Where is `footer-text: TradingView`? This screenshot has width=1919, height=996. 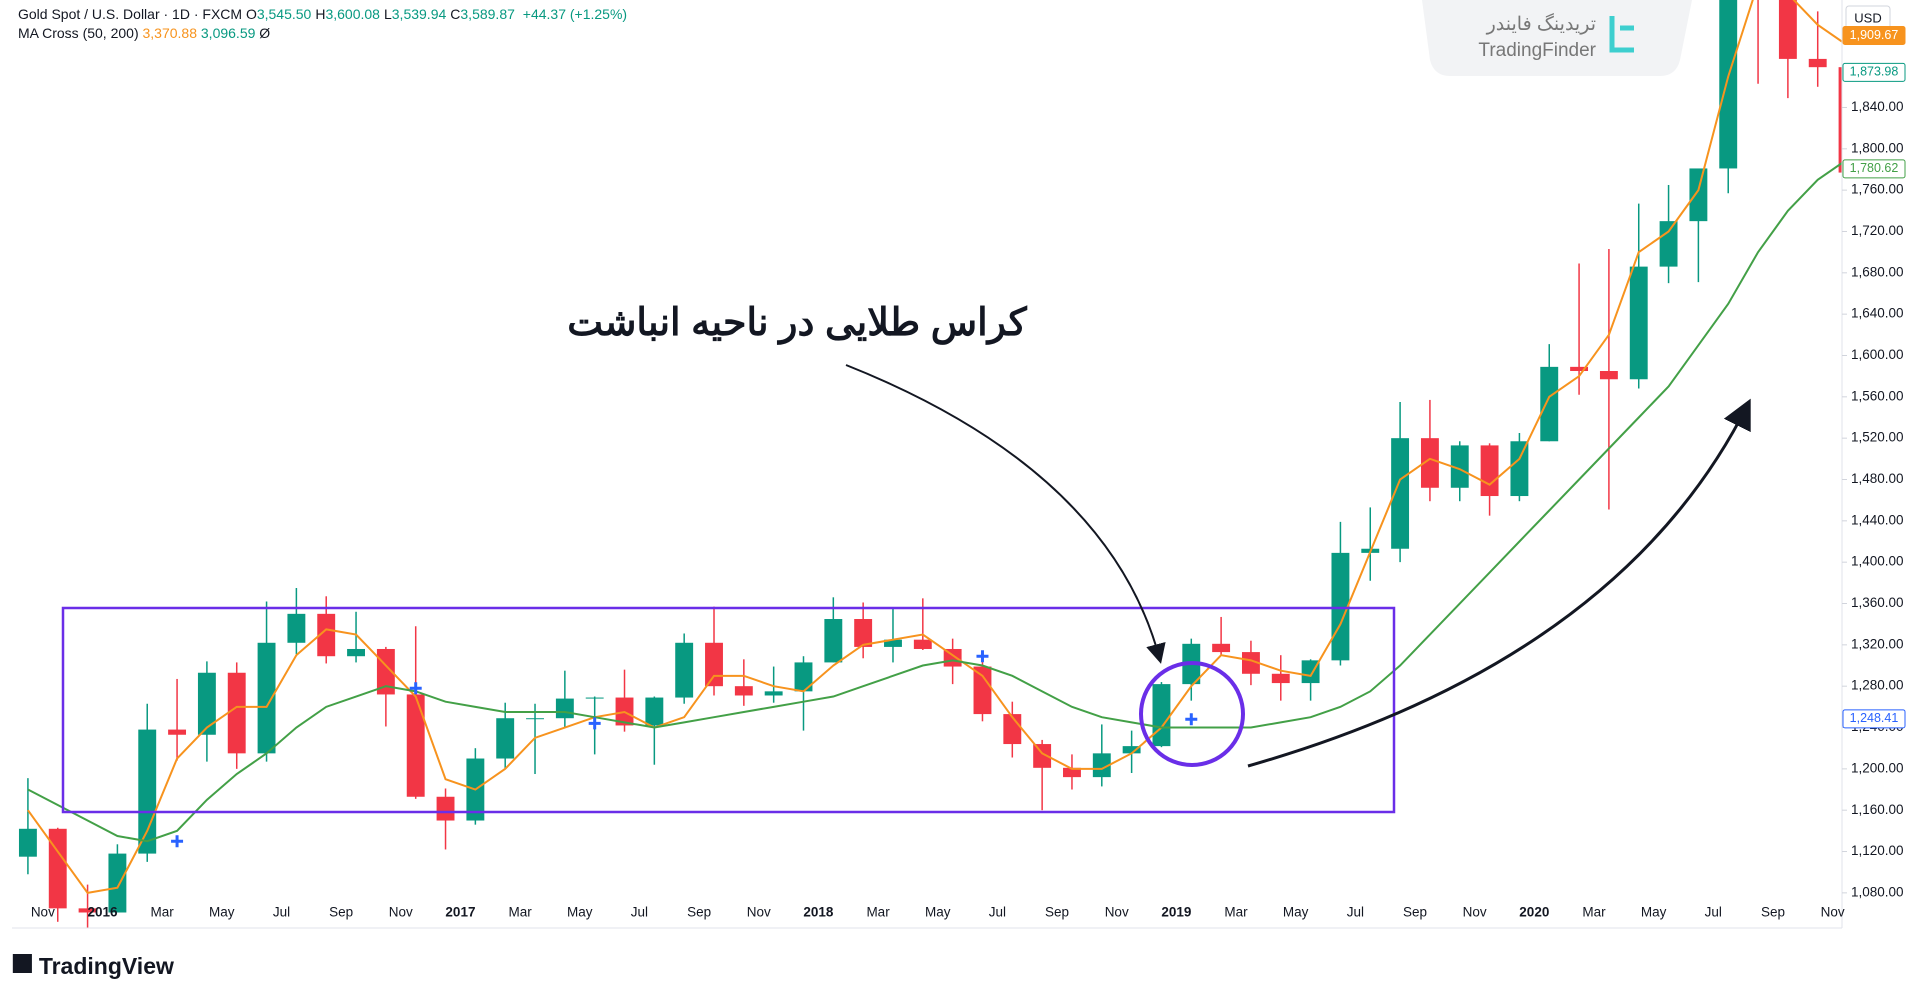 footer-text: TradingView is located at coordinates (106, 966).